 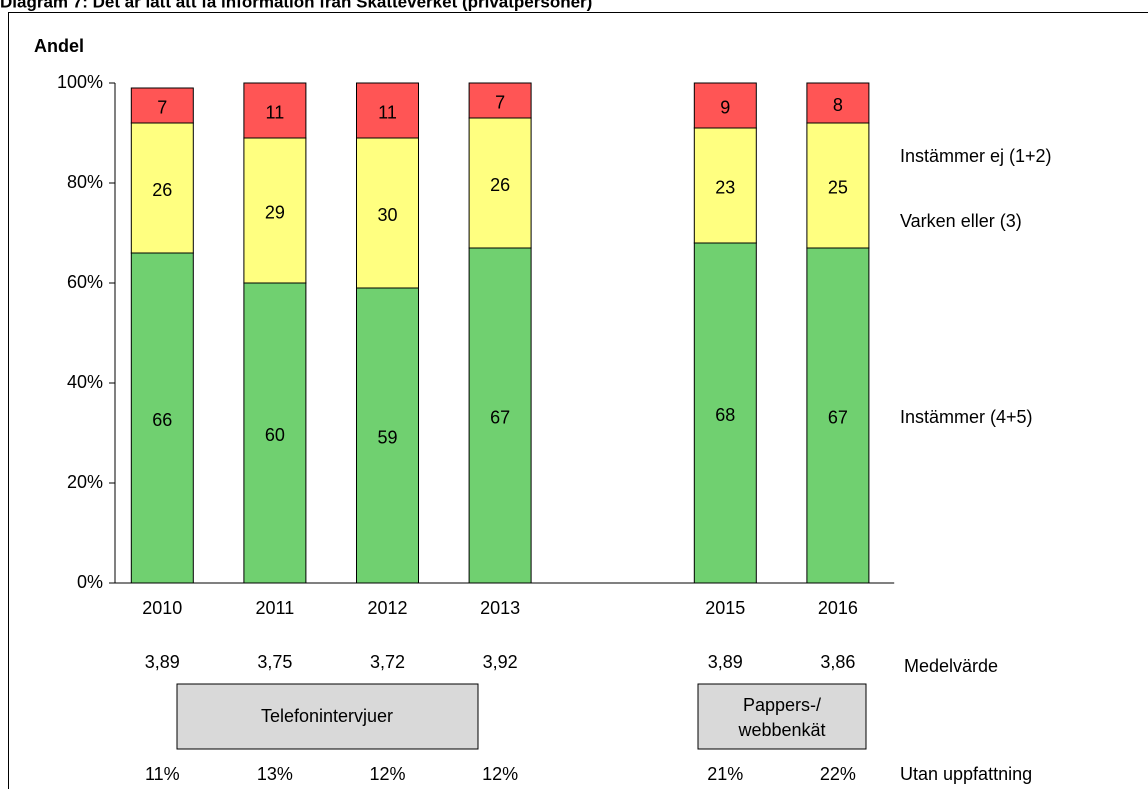 I want to click on mean-label: 3,86, so click(x=837, y=662).